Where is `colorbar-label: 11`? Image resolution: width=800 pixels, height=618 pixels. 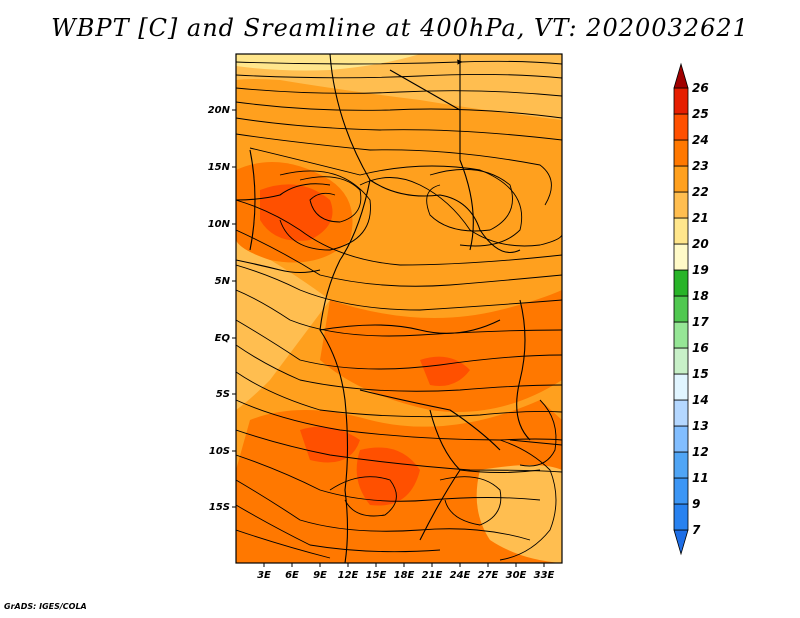 colorbar-label: 11 is located at coordinates (700, 478).